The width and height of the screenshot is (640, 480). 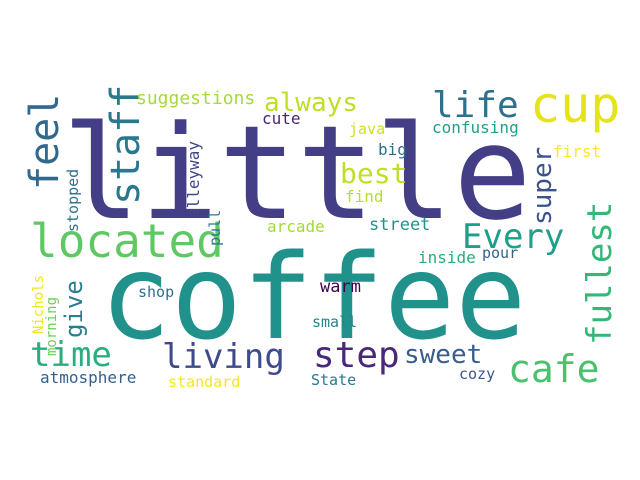 What do you see at coordinates (600, 273) in the screenshot?
I see `word-fullest: fullest` at bounding box center [600, 273].